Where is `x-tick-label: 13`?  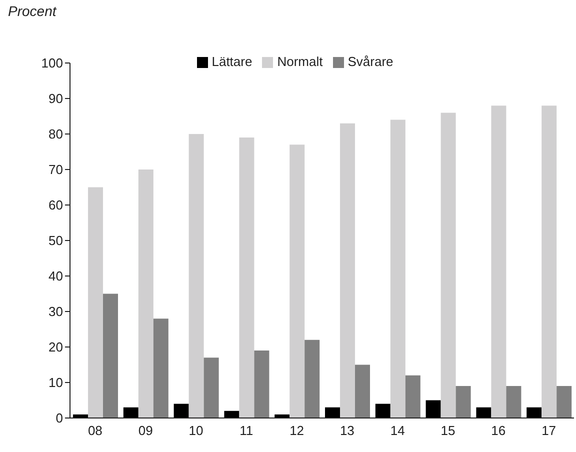
x-tick-label: 13 is located at coordinates (347, 430).